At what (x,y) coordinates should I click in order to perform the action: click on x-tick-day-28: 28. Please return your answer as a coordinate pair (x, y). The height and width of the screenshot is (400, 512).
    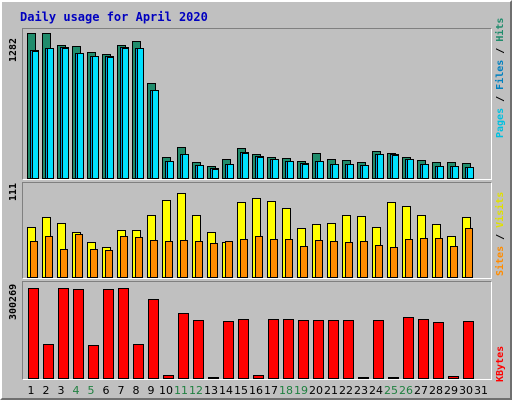
    Looking at the image, I should click on (436, 390).